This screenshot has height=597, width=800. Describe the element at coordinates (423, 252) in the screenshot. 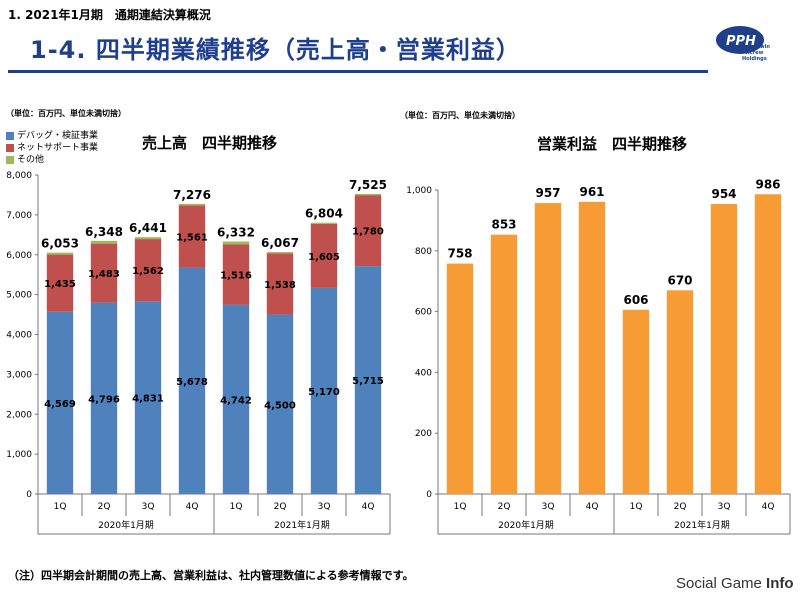

I see `y-tick-label: 800` at that location.